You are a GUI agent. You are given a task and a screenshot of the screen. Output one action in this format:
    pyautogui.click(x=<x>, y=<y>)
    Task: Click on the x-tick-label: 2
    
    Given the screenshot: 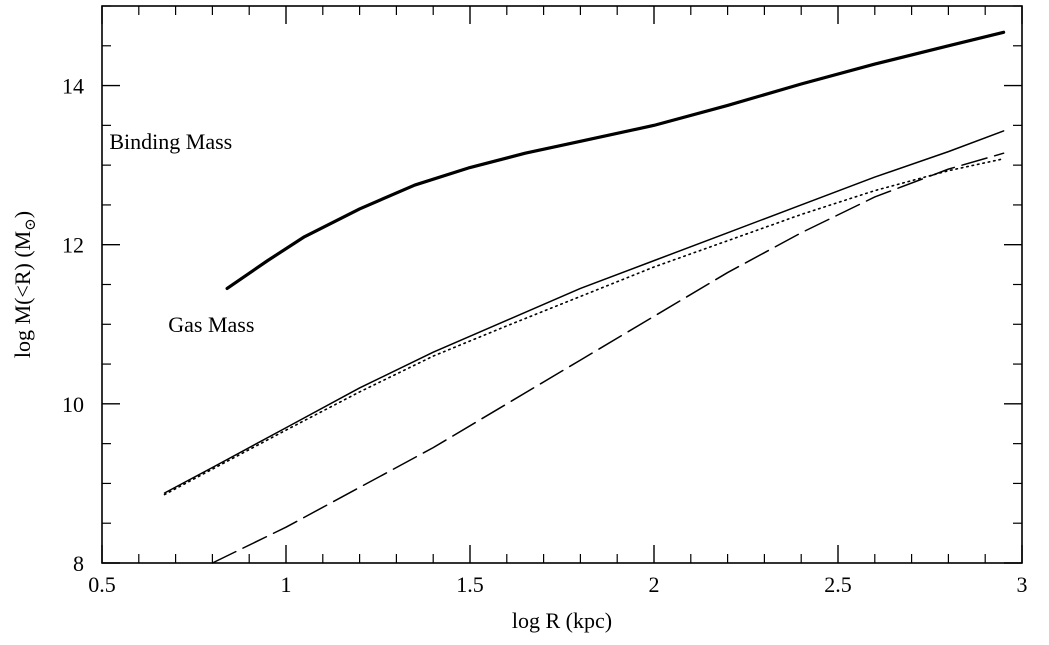 What is the action you would take?
    pyautogui.click(x=654, y=584)
    